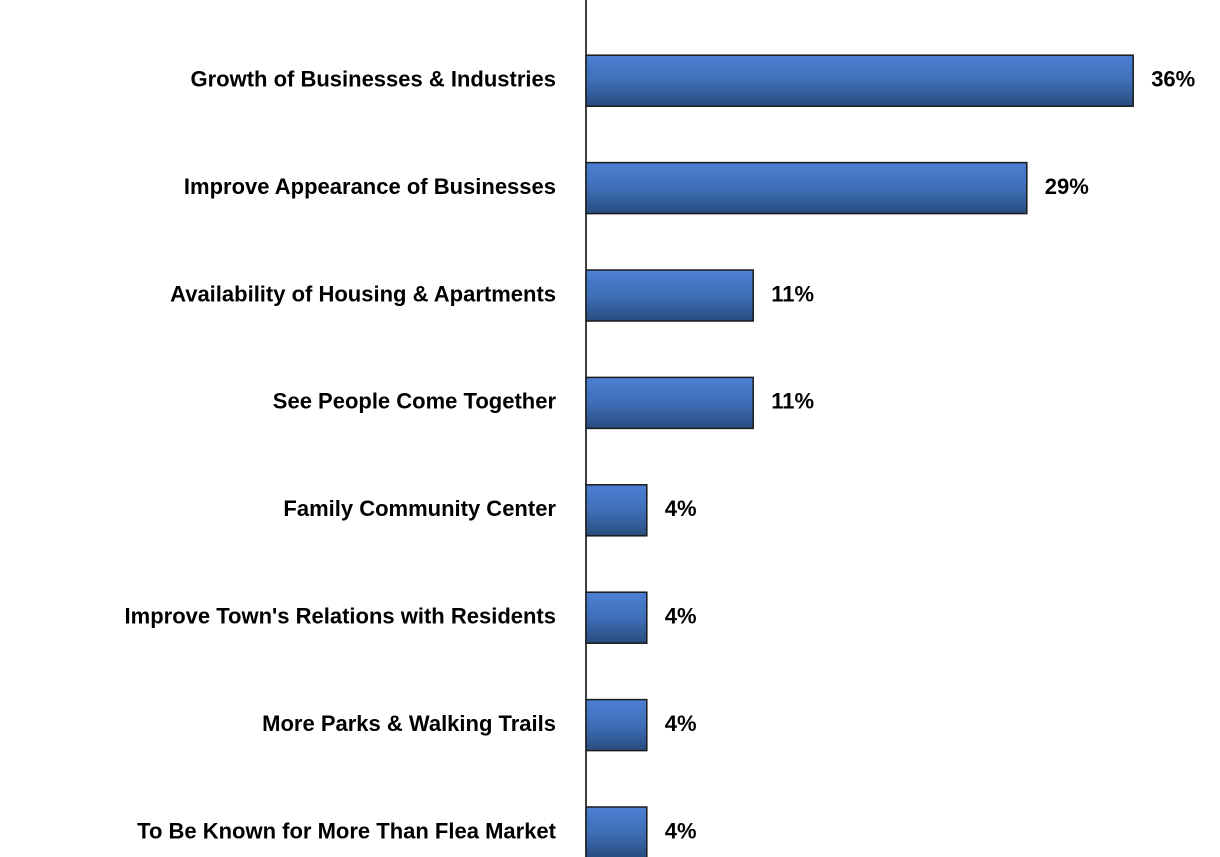 This screenshot has height=857, width=1220. Describe the element at coordinates (1067, 186) in the screenshot. I see `value-label: 29%` at that location.